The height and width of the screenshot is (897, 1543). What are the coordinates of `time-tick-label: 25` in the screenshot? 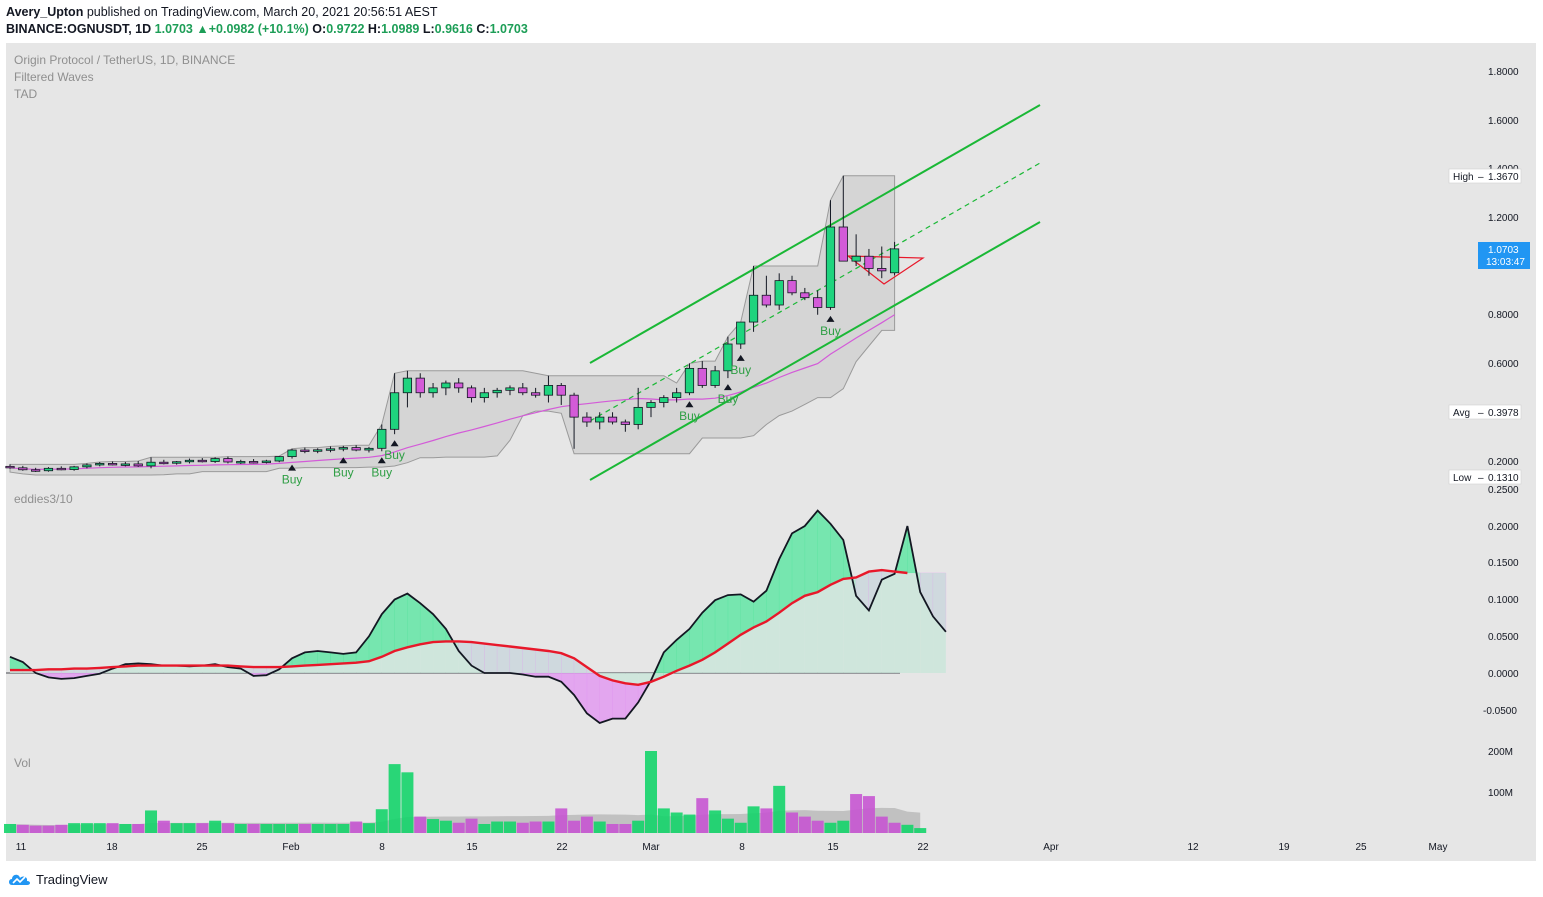 It's located at (1361, 847).